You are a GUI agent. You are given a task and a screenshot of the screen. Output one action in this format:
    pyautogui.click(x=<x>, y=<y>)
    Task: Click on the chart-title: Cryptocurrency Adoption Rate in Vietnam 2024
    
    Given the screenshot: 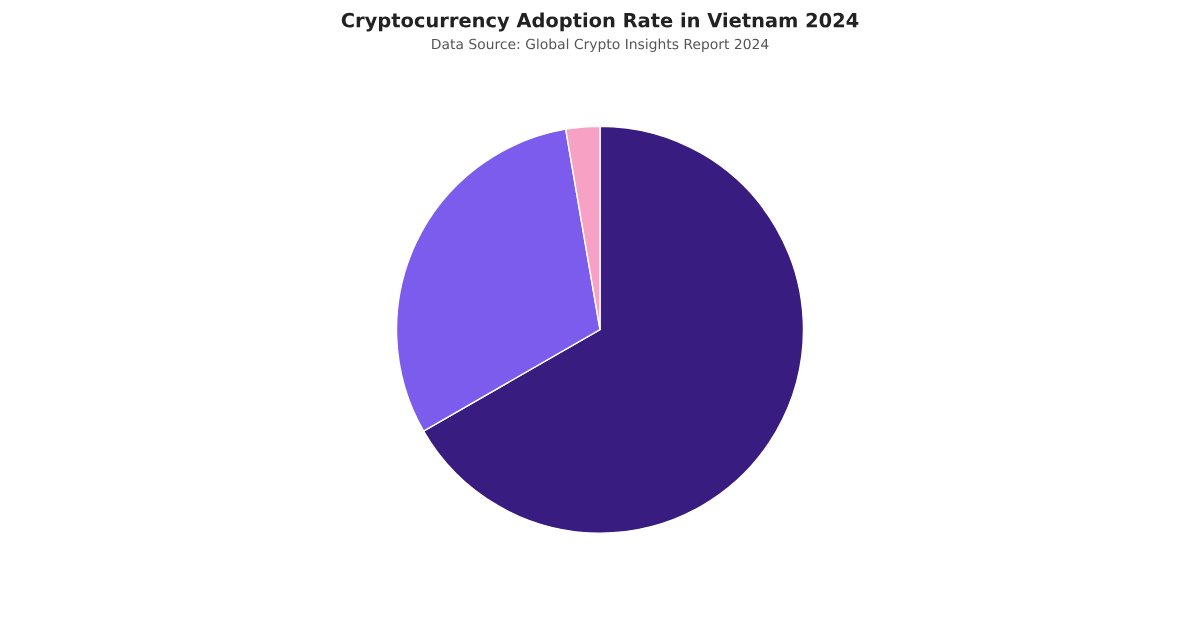 What is the action you would take?
    pyautogui.click(x=600, y=22)
    